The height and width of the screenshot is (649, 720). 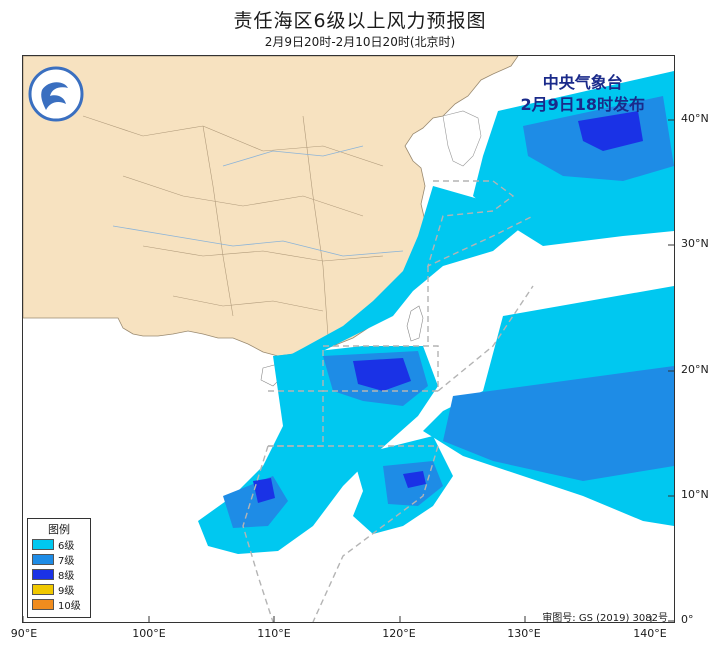 What do you see at coordinates (582, 104) in the screenshot?
I see `issue-time: 2月9日18时发布` at bounding box center [582, 104].